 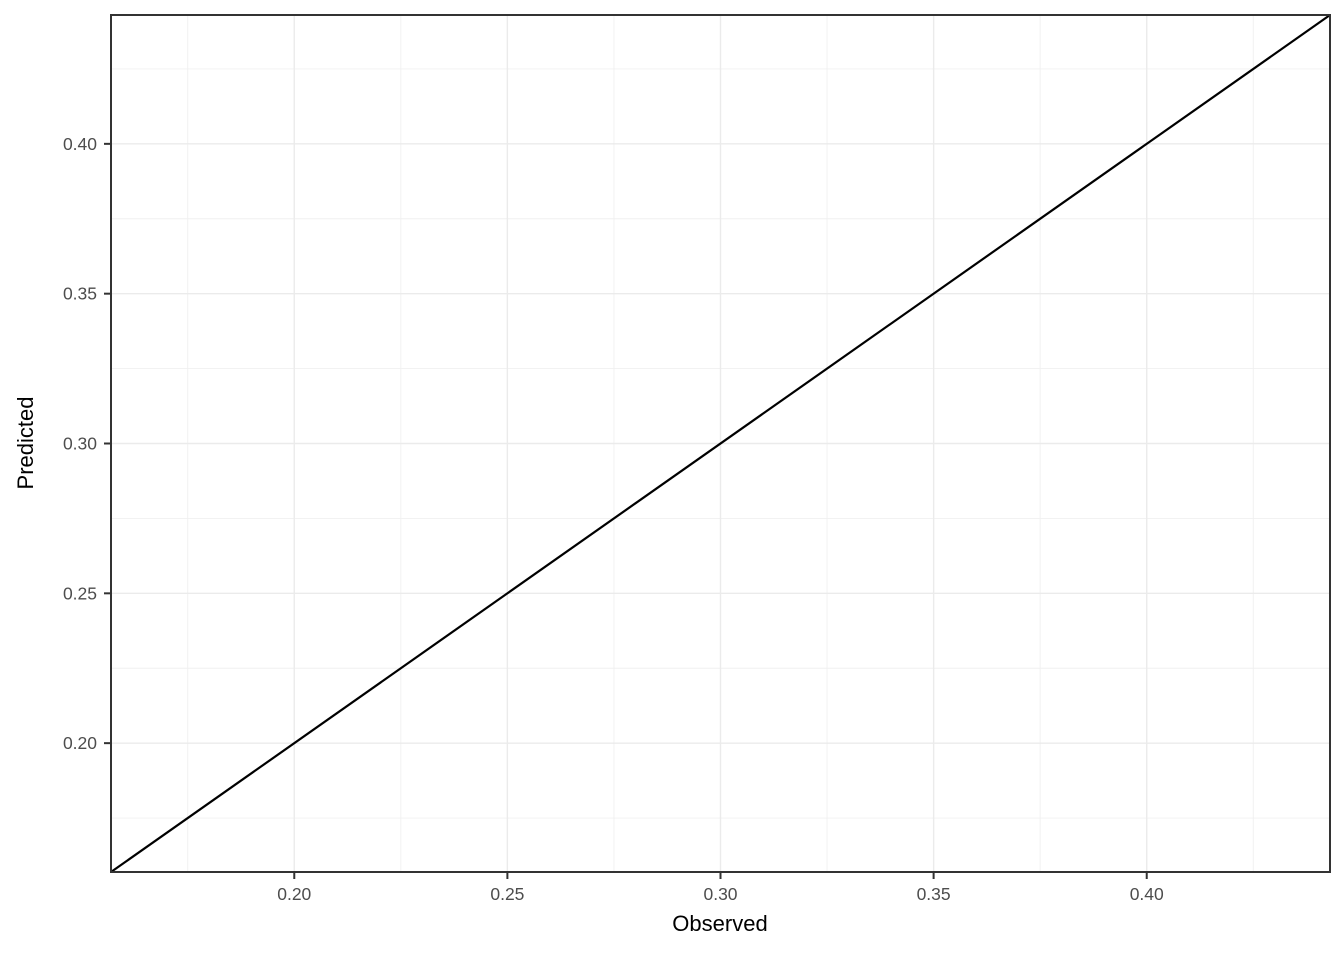 I want to click on x-tick-label: 0.25, so click(x=507, y=894).